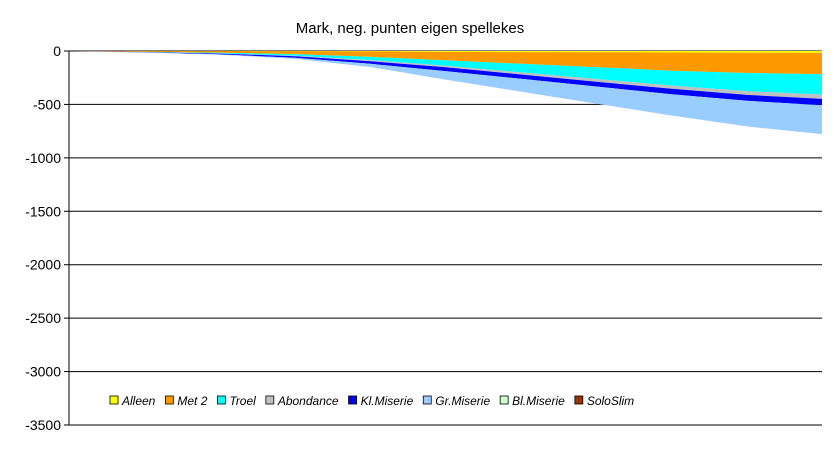 This screenshot has height=449, width=834. What do you see at coordinates (308, 401) in the screenshot?
I see `legend-label: Abondance` at bounding box center [308, 401].